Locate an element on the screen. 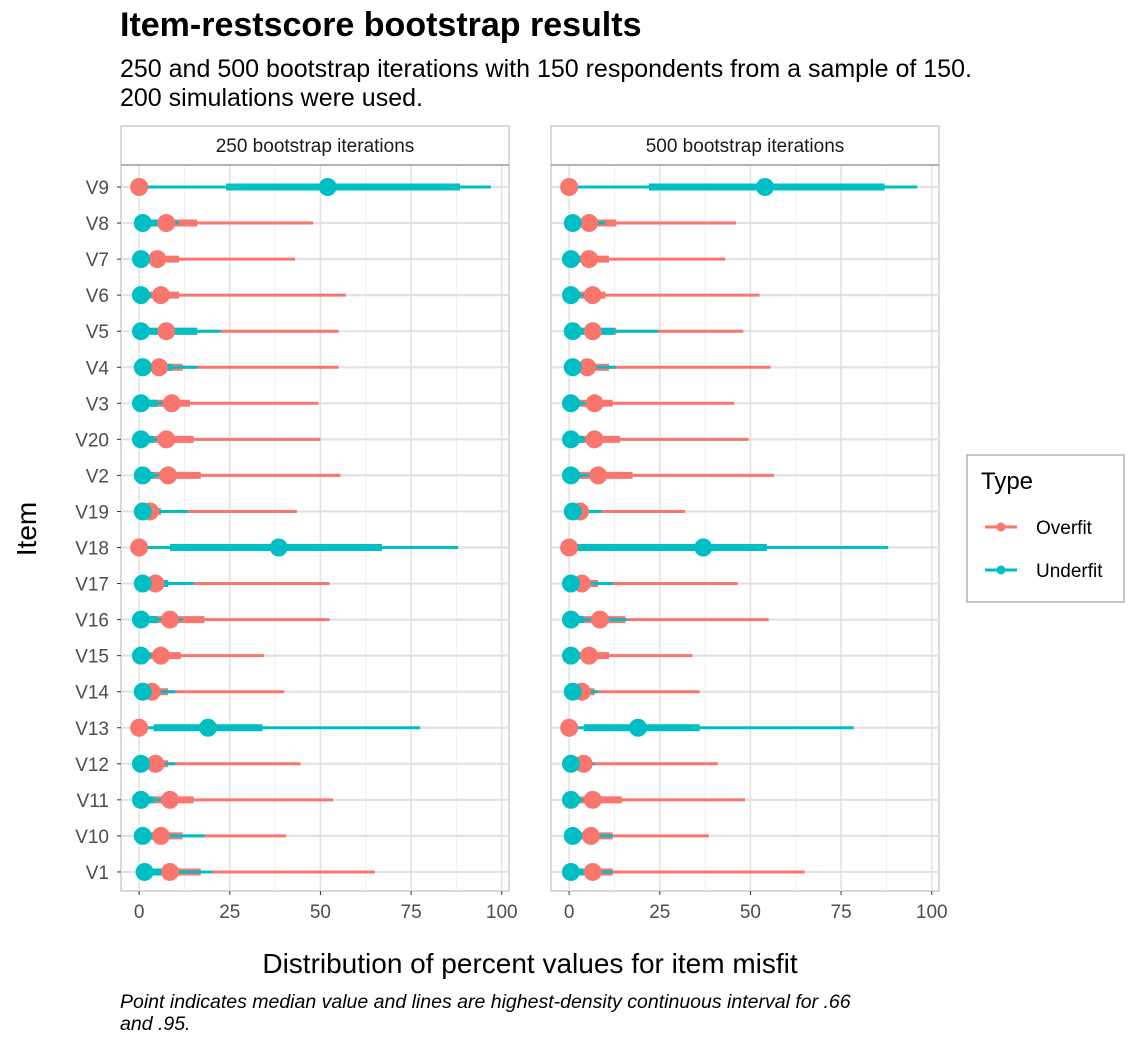 The image size is (1137, 1050). legend-label: Overfit is located at coordinates (1064, 528).